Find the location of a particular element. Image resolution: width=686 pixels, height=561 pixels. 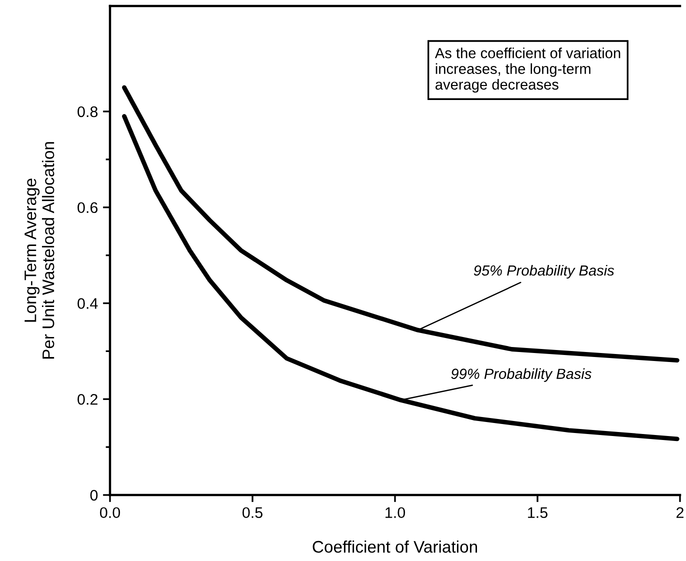

y-tick-label: 0.2 is located at coordinates (88, 399).